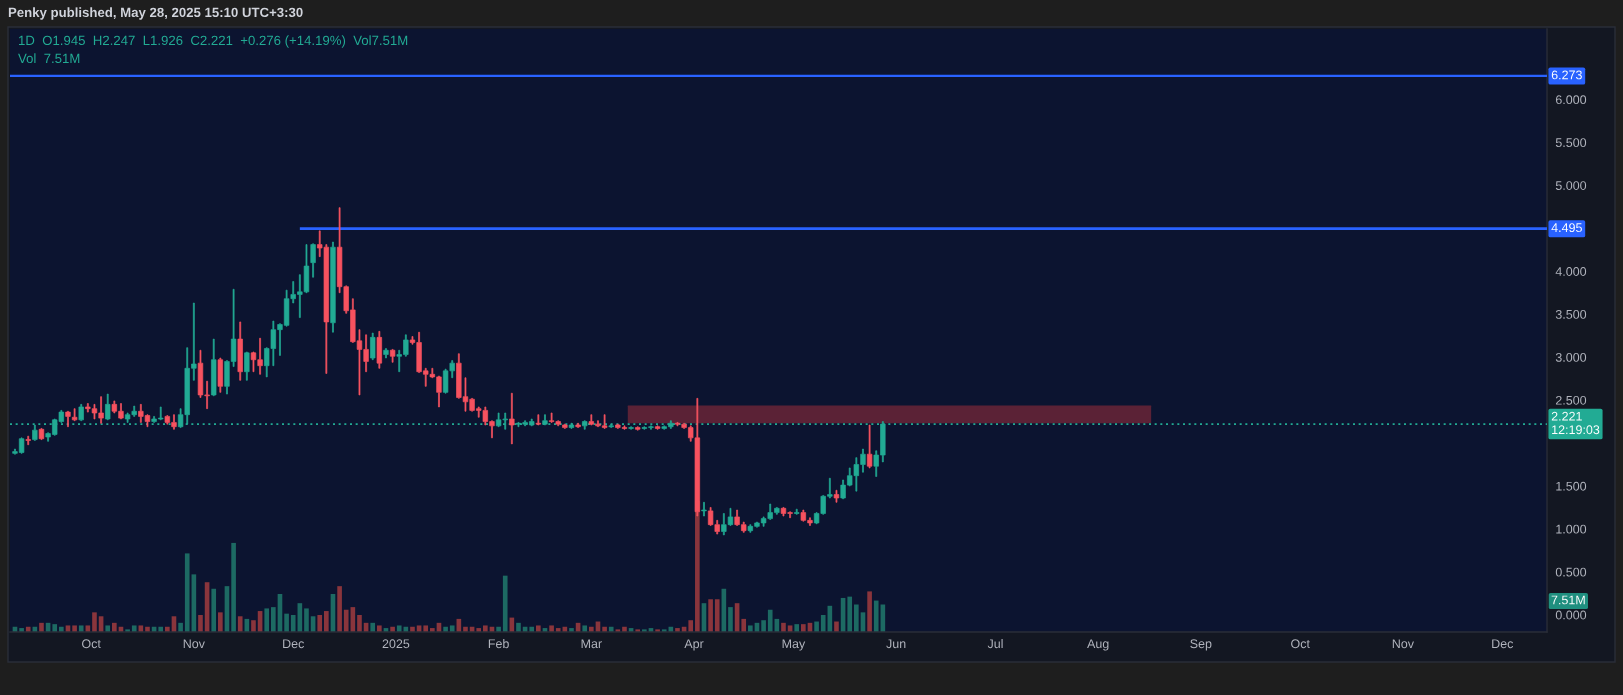  What do you see at coordinates (1566, 228) in the screenshot?
I see `data-label: 4.495` at bounding box center [1566, 228].